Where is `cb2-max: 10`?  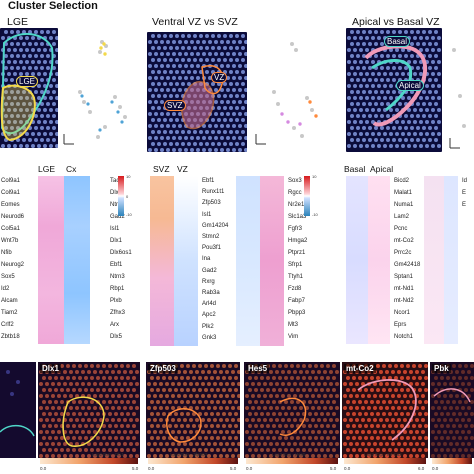 cb2-max: 10 is located at coordinates (314, 176).